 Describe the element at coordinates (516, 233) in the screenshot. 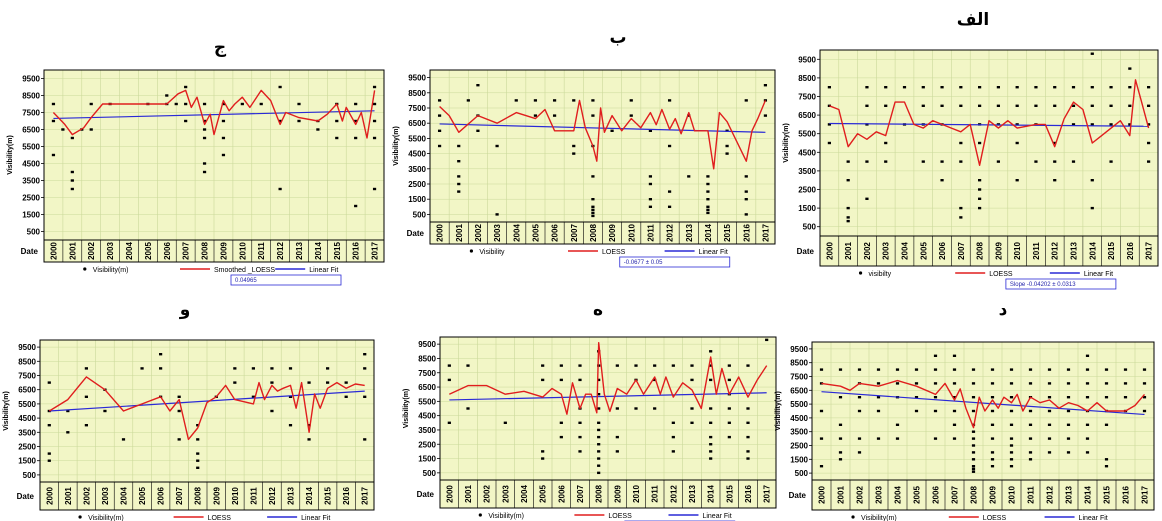

I see `x-tick-label: 2004` at that location.